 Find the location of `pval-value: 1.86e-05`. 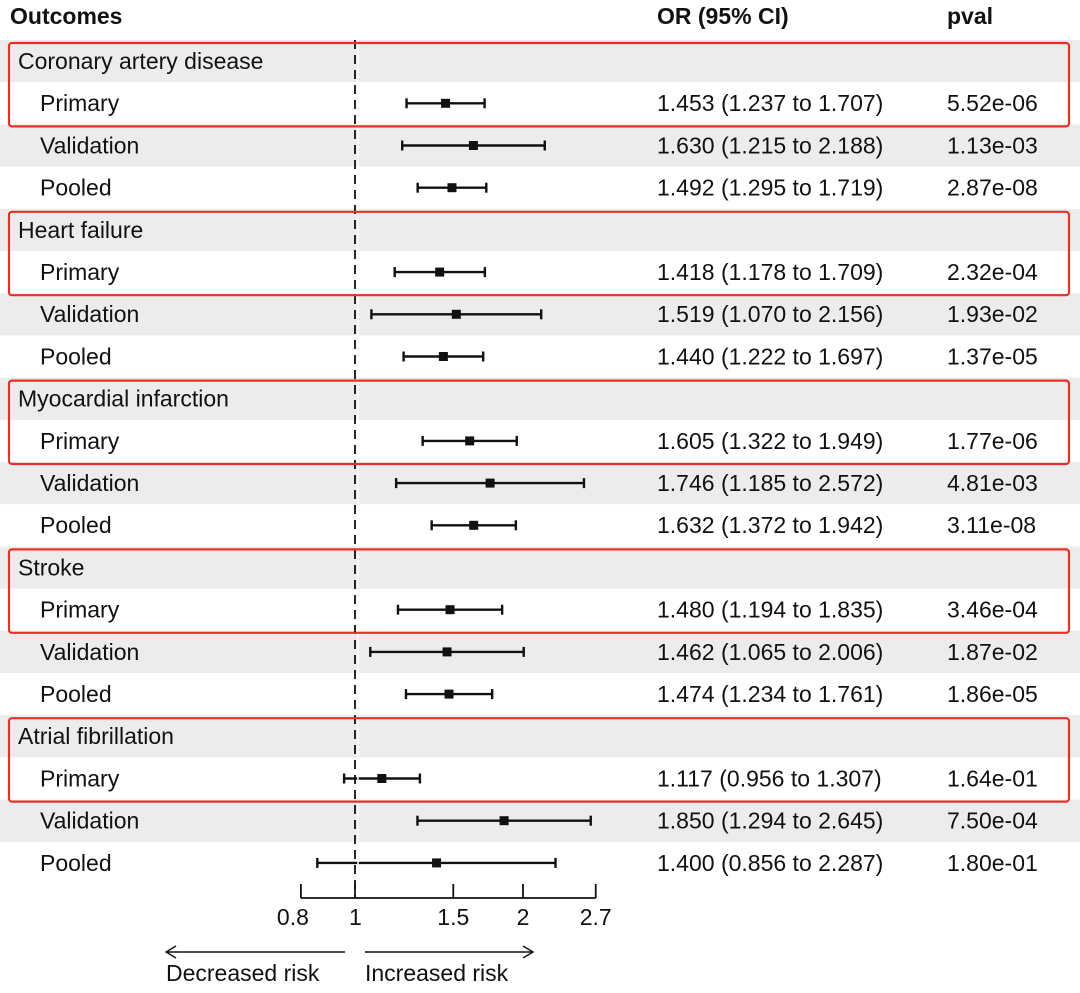

pval-value: 1.86e-05 is located at coordinates (992, 694).